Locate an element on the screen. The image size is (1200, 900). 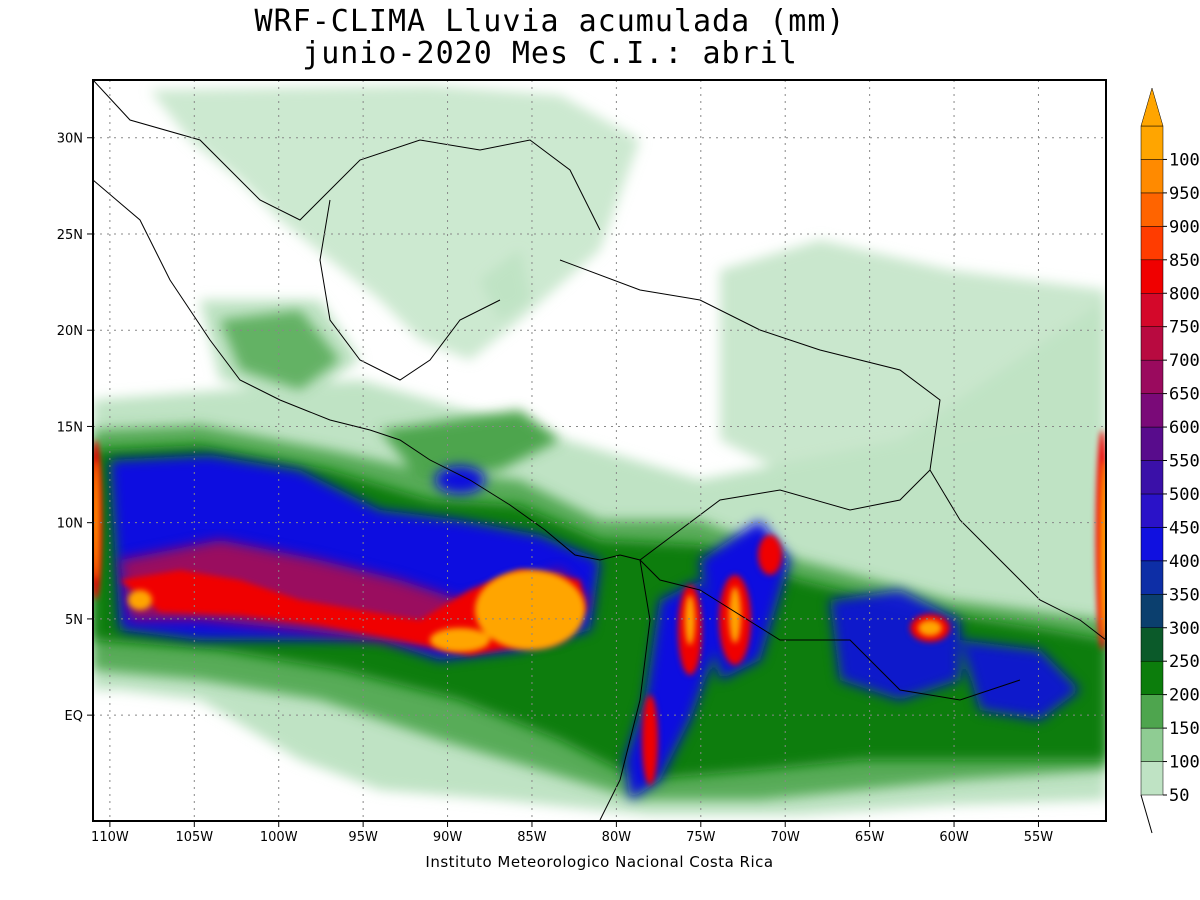
lon-tick-label: 85W is located at coordinates (532, 837).